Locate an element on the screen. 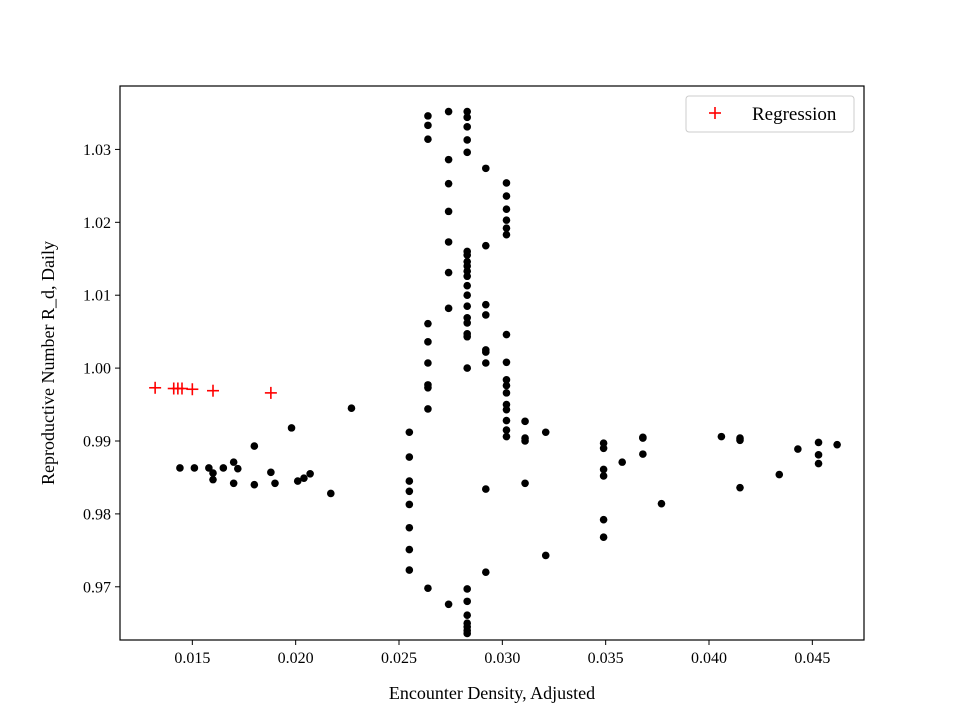 The width and height of the screenshot is (960, 720). x-tick-label: 0.035 is located at coordinates (606, 658).